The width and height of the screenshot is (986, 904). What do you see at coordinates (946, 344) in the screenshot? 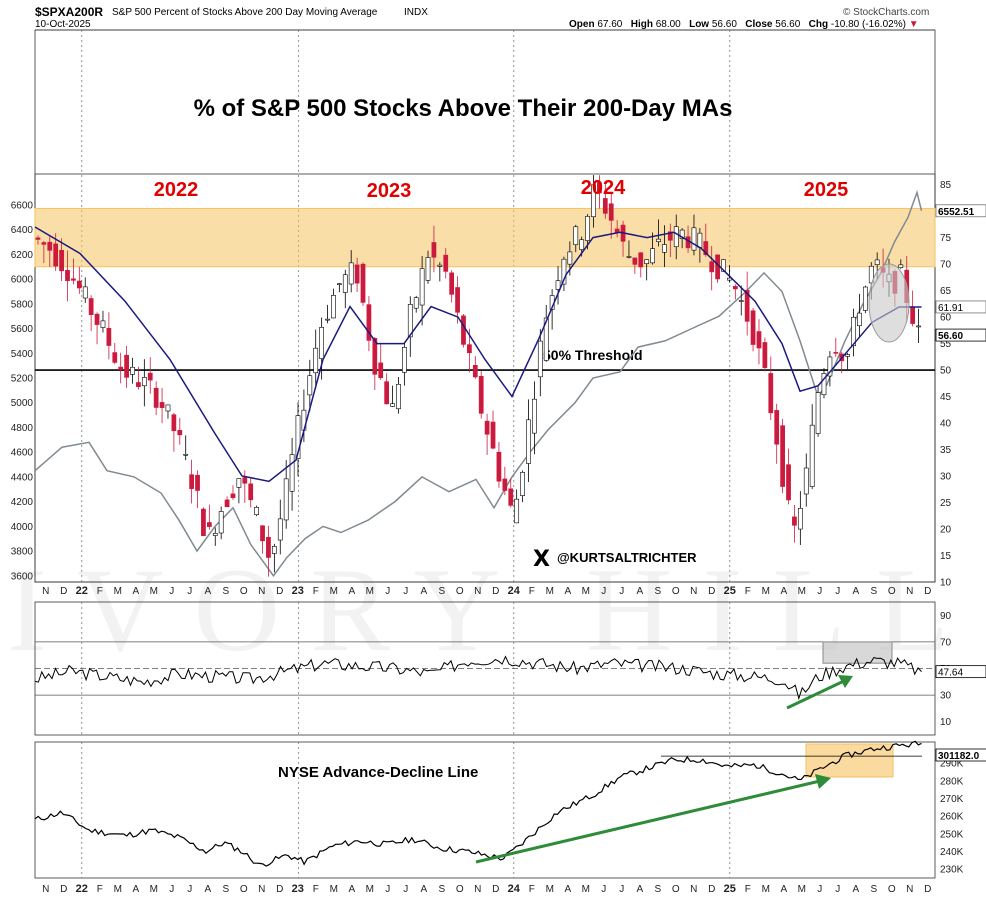
I see `right-axis-tick-label: 55` at bounding box center [946, 344].